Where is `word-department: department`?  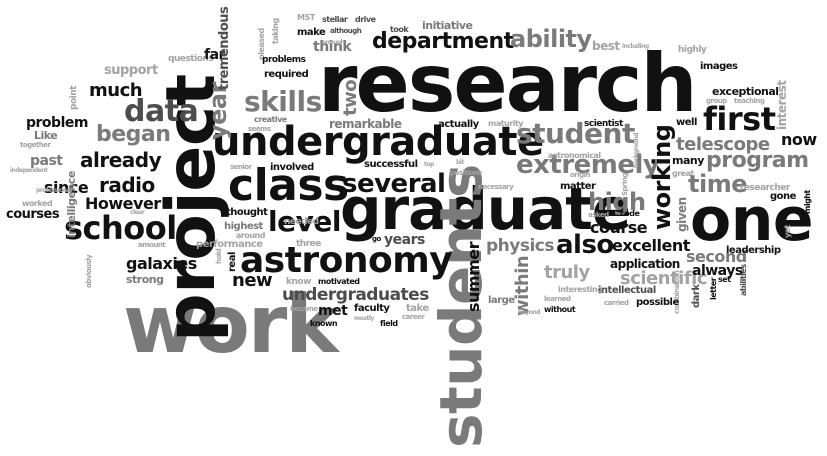
word-department: department is located at coordinates (443, 41).